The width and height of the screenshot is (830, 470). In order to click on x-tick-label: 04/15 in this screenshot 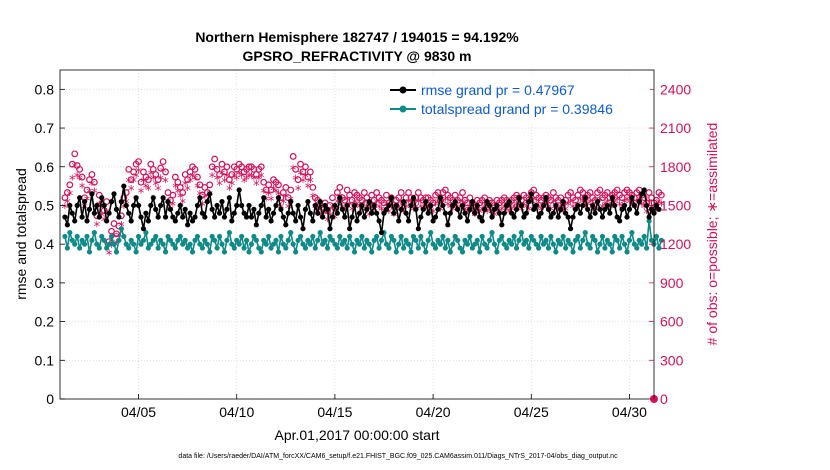, I will do `click(334, 412)`.